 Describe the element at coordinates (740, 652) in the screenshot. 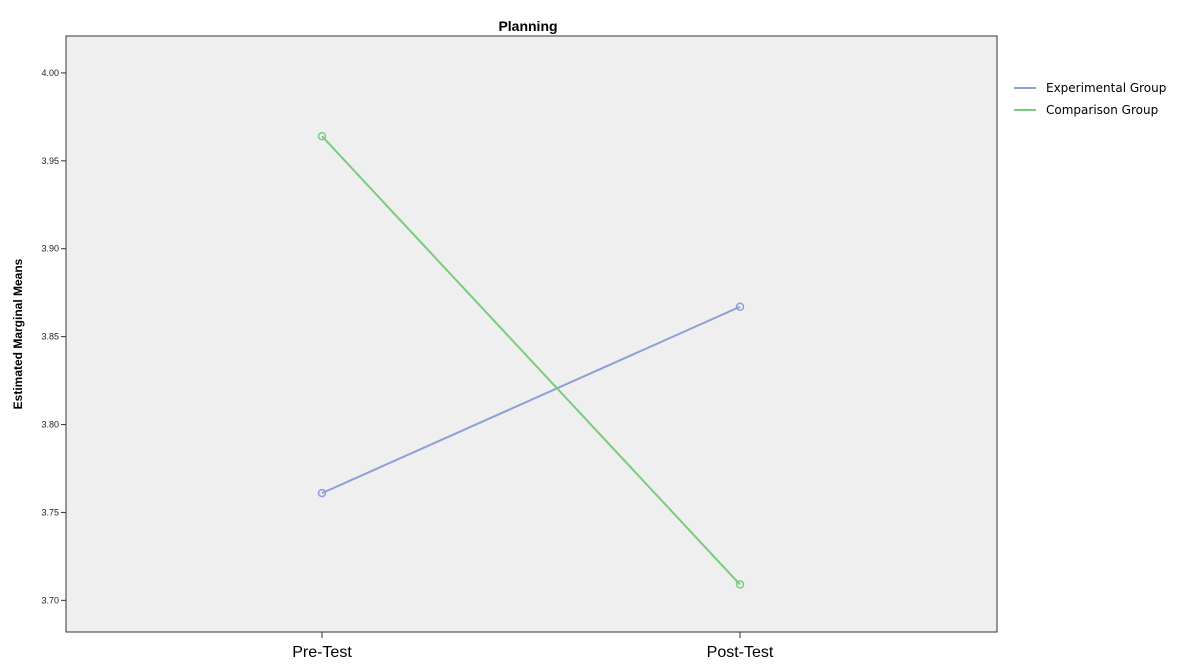

I see `x-tick-label: Post-Test` at that location.